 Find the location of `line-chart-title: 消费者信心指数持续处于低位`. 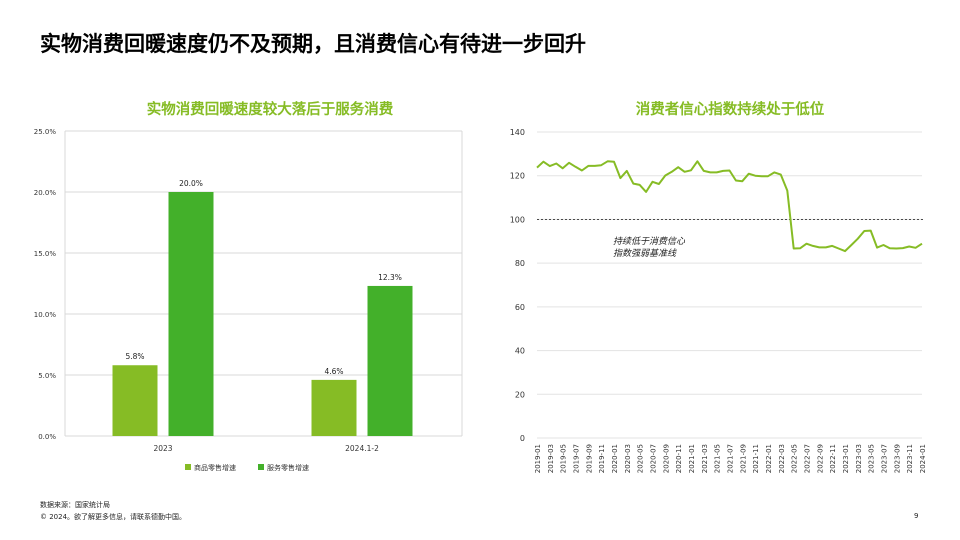

line-chart-title: 消费者信心指数持续处于低位 is located at coordinates (730, 110).